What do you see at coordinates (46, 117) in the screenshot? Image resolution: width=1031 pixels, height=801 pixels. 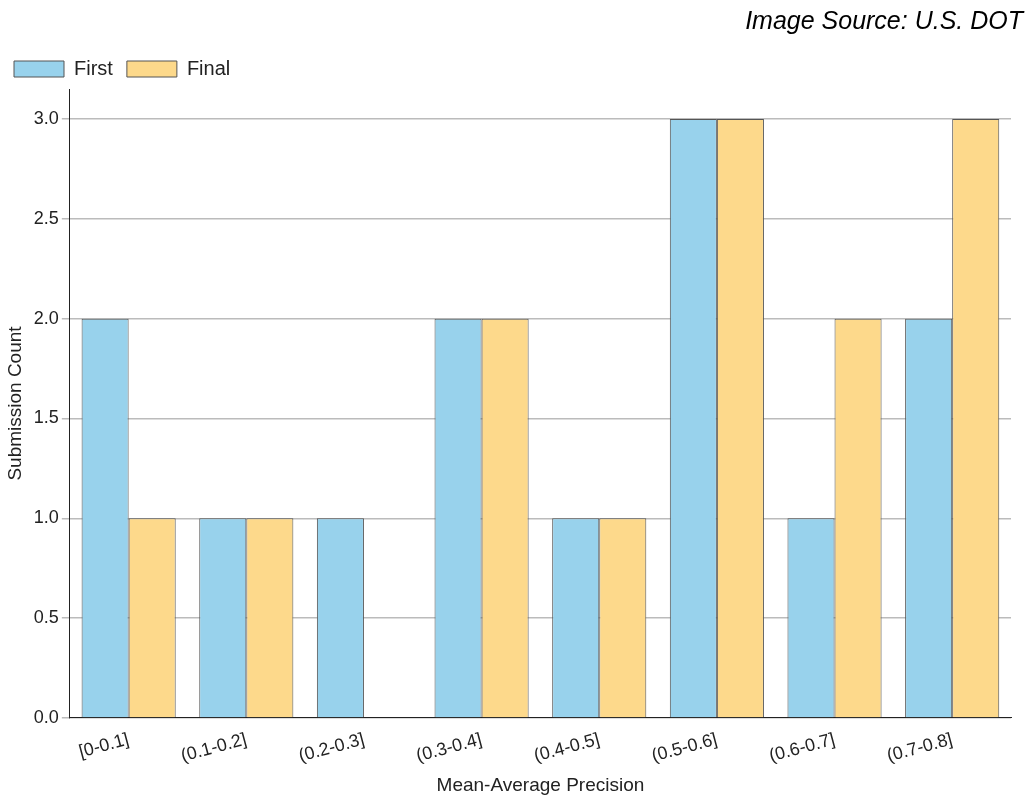 I see `y-tick-label: 3.0` at bounding box center [46, 117].